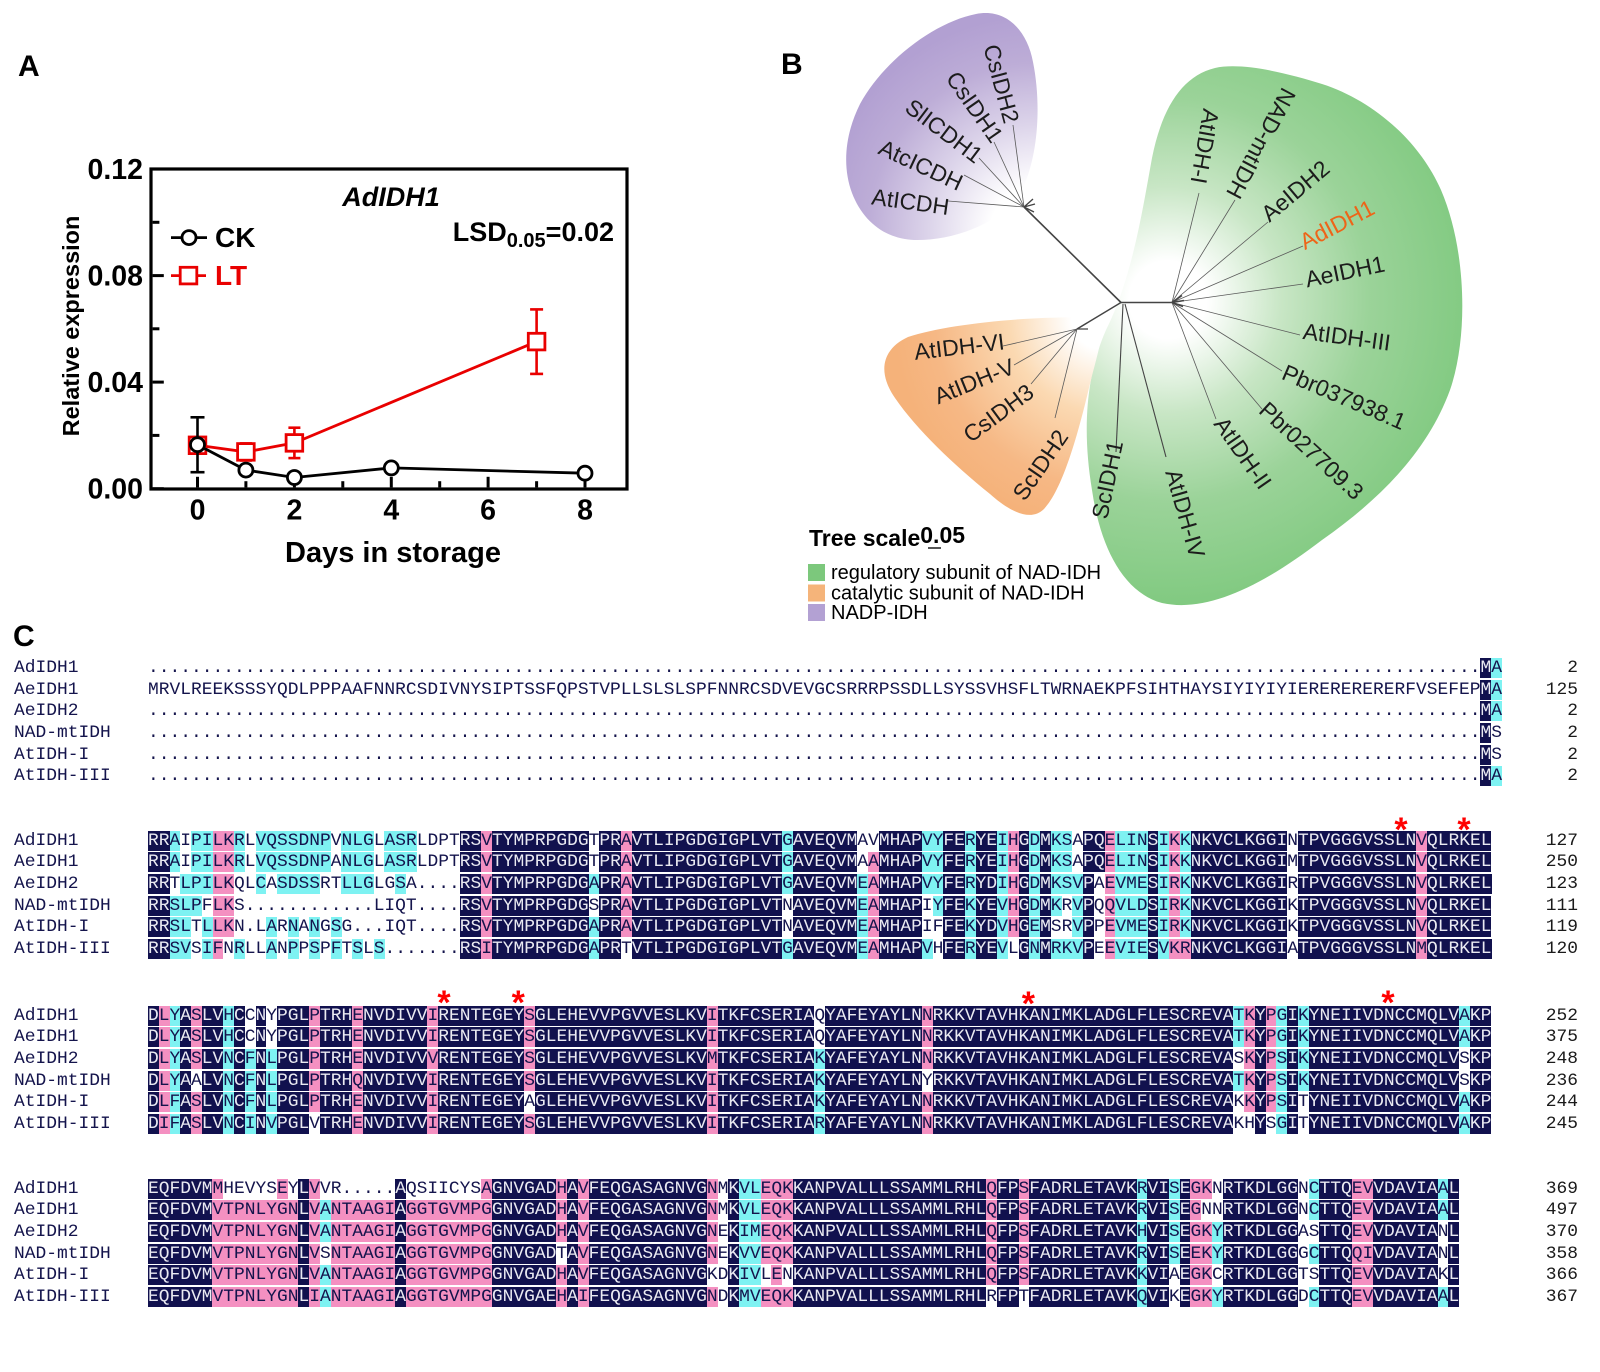 This screenshot has height=1372, width=1600. What do you see at coordinates (115, 490) in the screenshot?
I see `svg-text: 0.00` at bounding box center [115, 490].